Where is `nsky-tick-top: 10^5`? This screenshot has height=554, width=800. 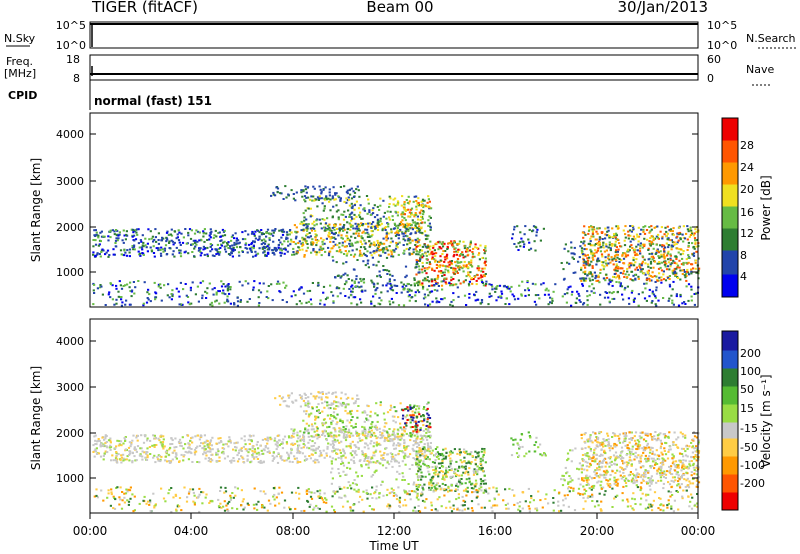
nsky-tick-top: 10^5 is located at coordinates (71, 25).